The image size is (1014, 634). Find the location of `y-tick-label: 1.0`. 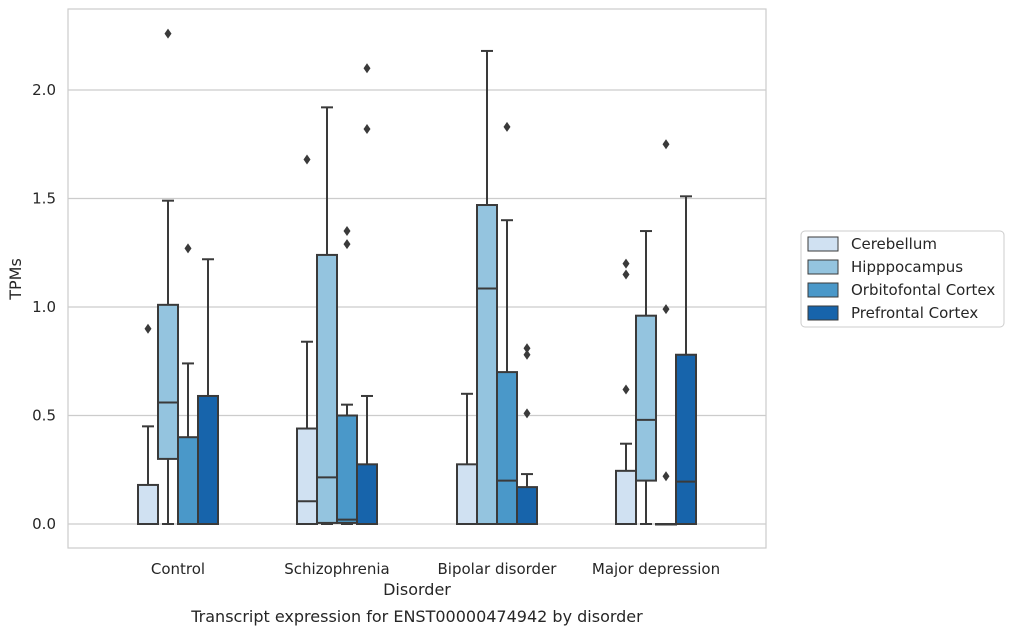

y-tick-label: 1.0 is located at coordinates (44, 307).